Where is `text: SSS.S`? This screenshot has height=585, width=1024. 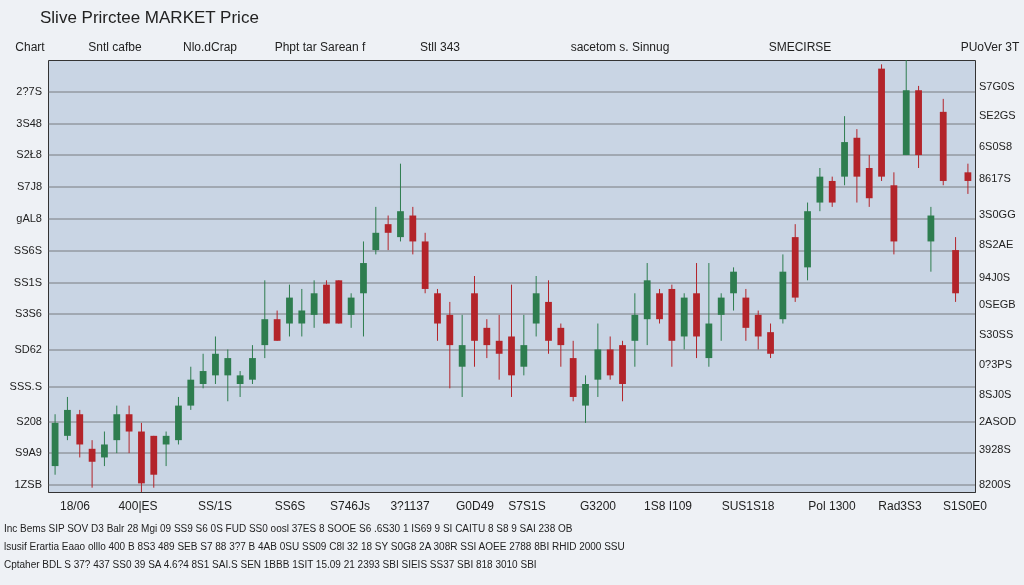 text: SSS.S is located at coordinates (25, 386).